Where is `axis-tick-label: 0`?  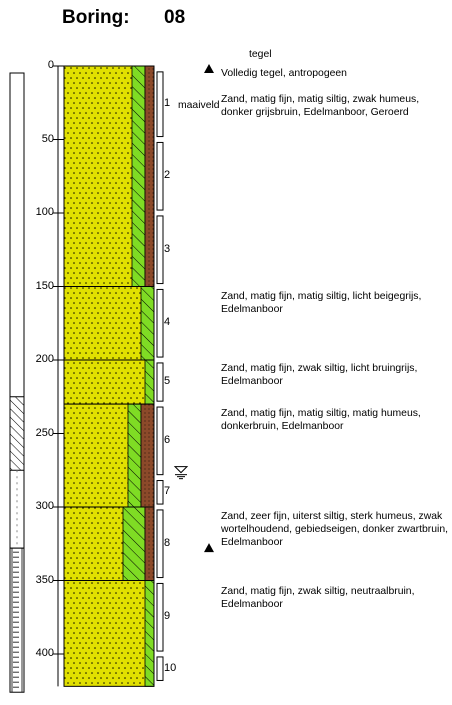 axis-tick-label: 0 is located at coordinates (50, 65).